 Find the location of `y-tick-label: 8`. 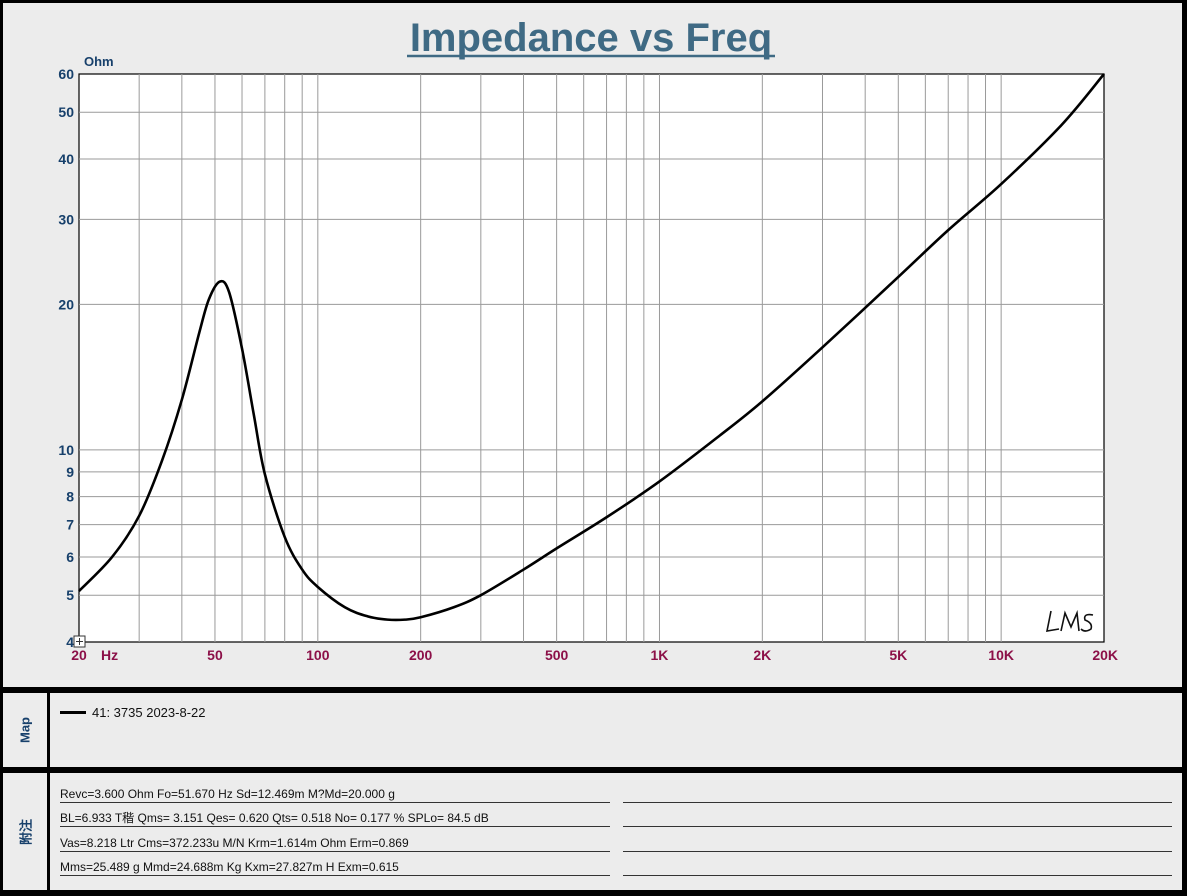

y-tick-label: 8 is located at coordinates (70, 497).